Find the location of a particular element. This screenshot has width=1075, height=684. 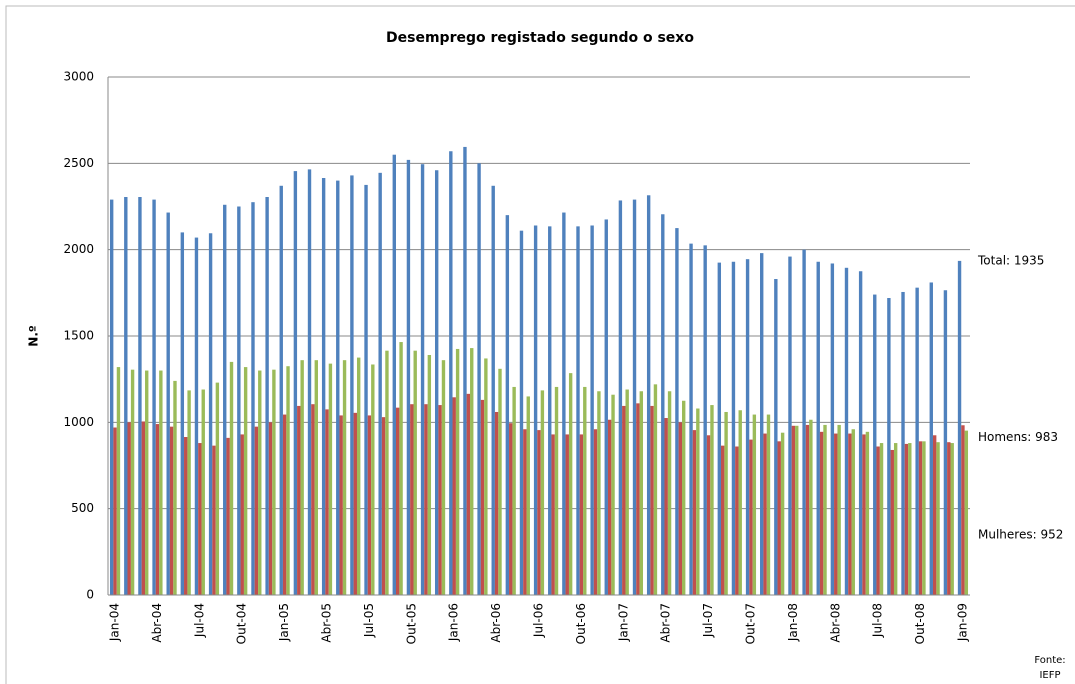

x-tick-label: Jul-04 is located at coordinates (199, 620).